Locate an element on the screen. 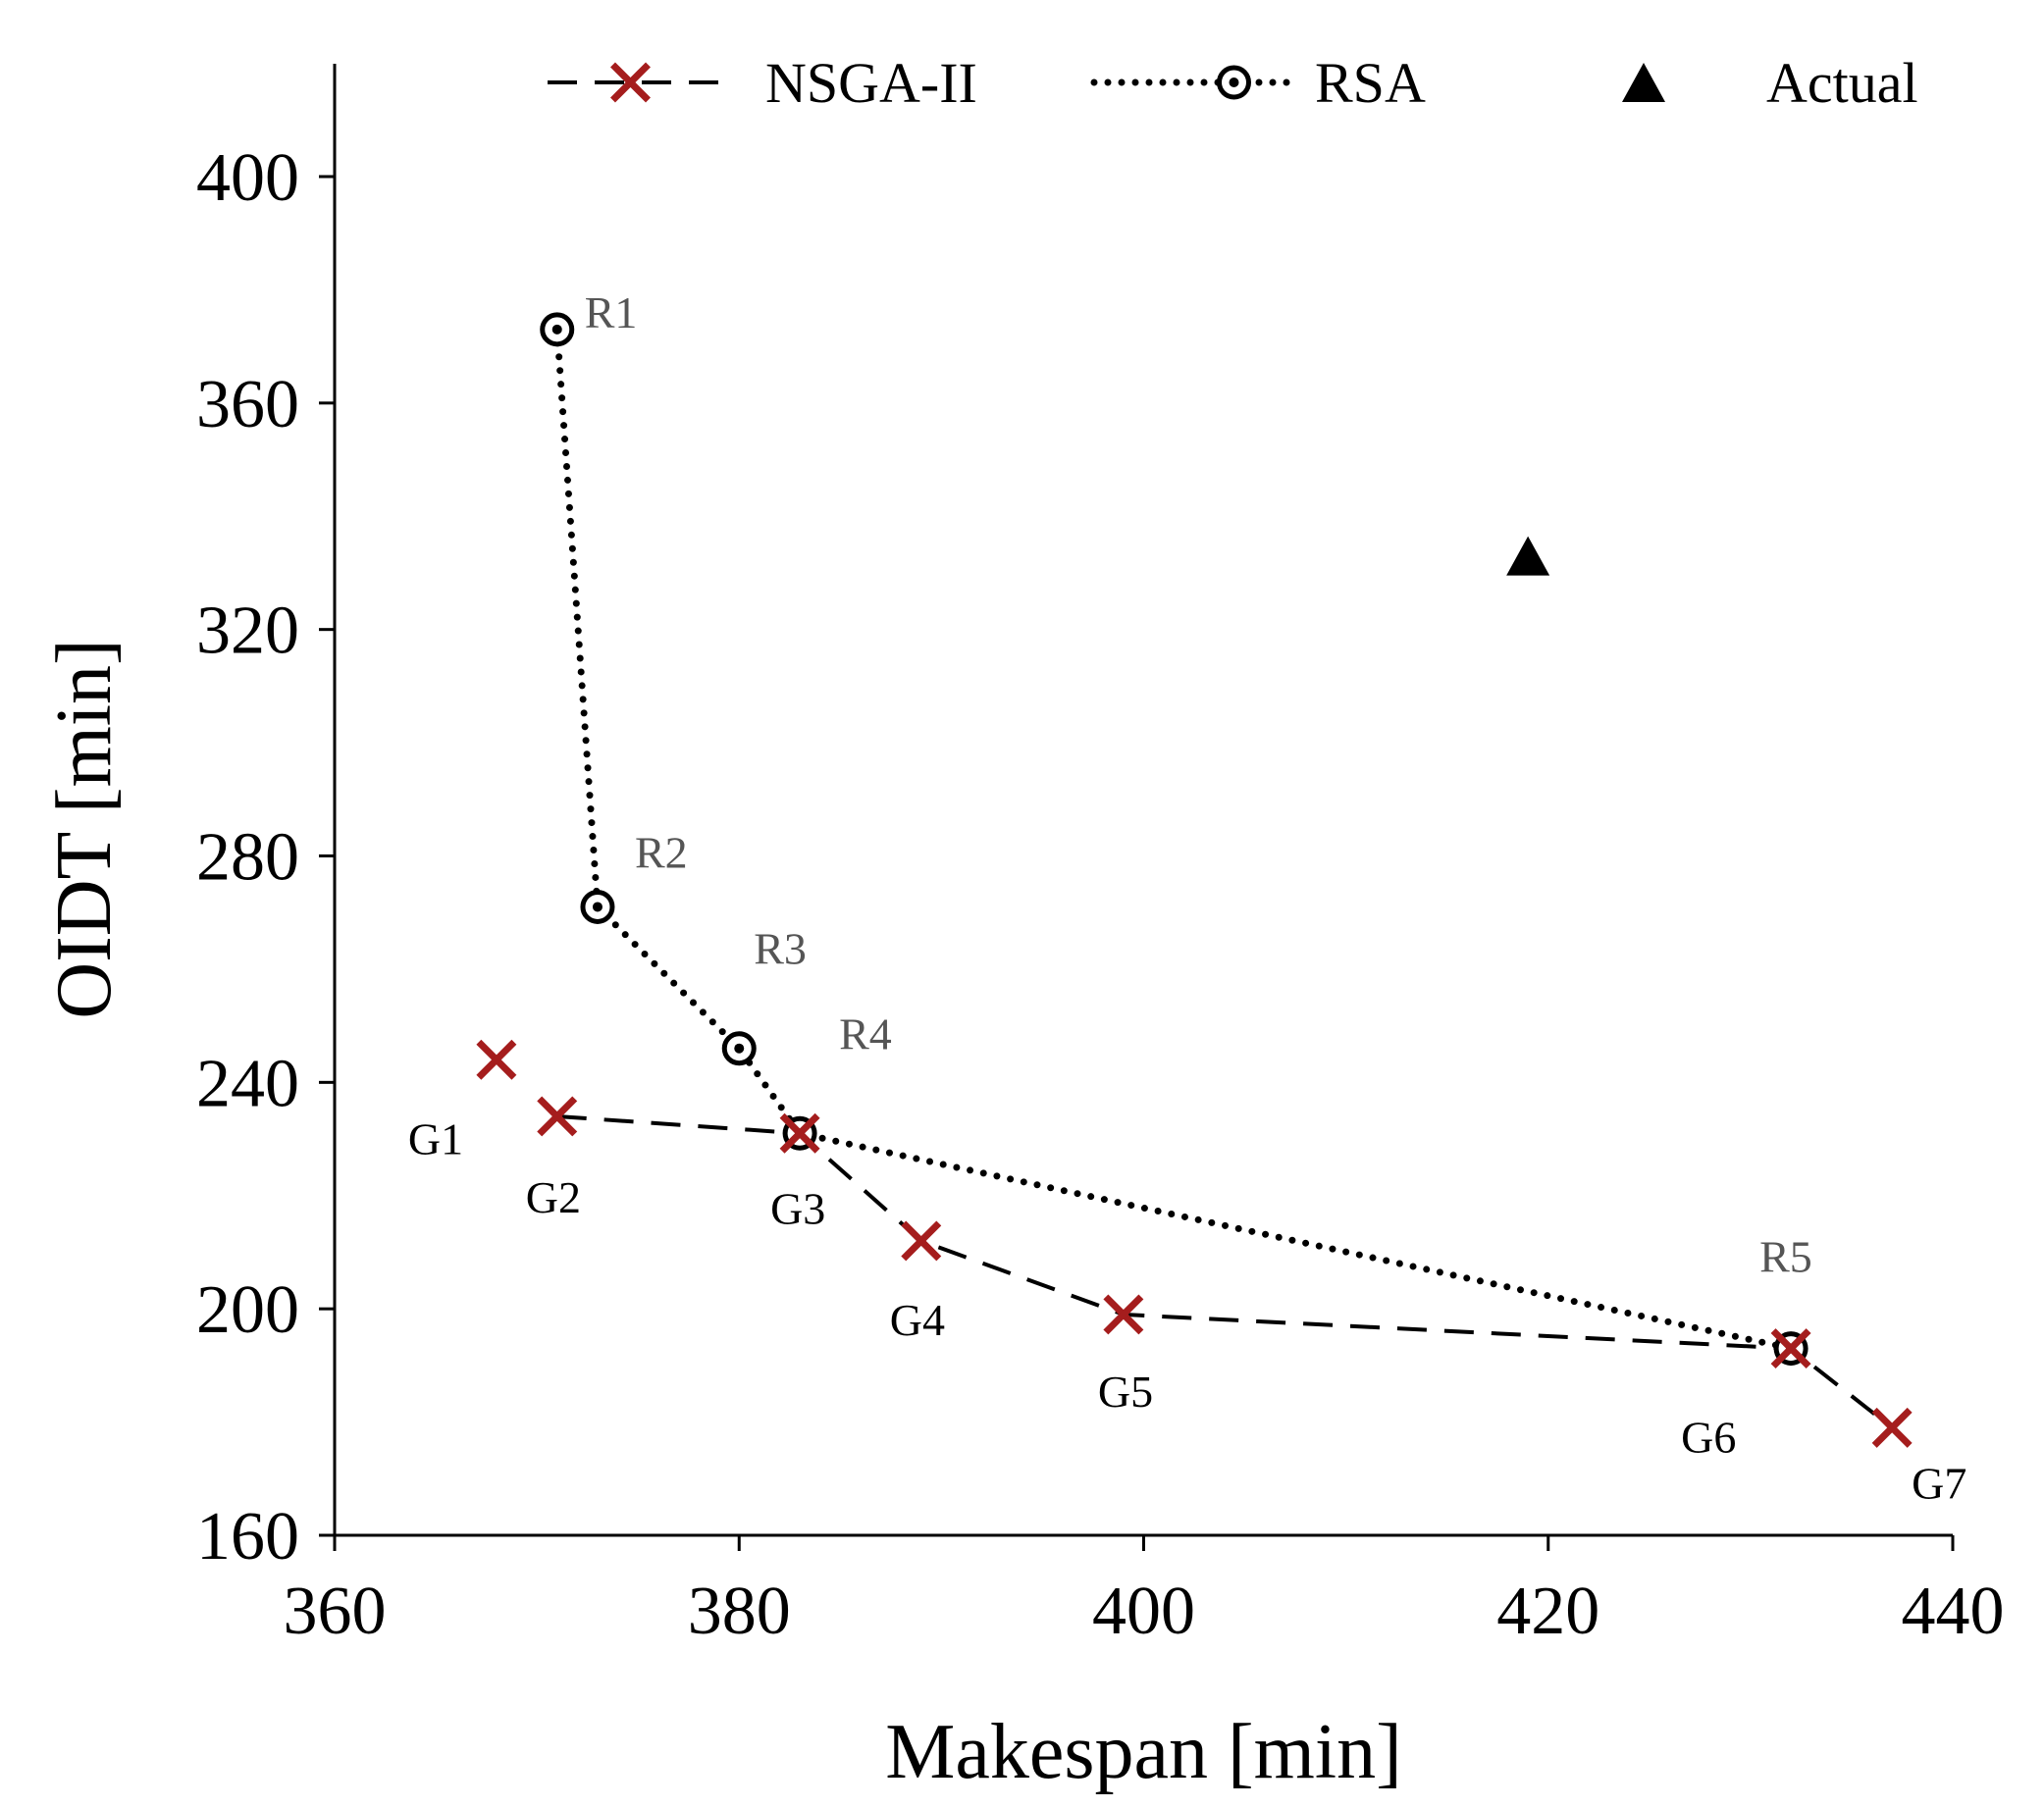  data-point-g5 is located at coordinates (1123, 1314).